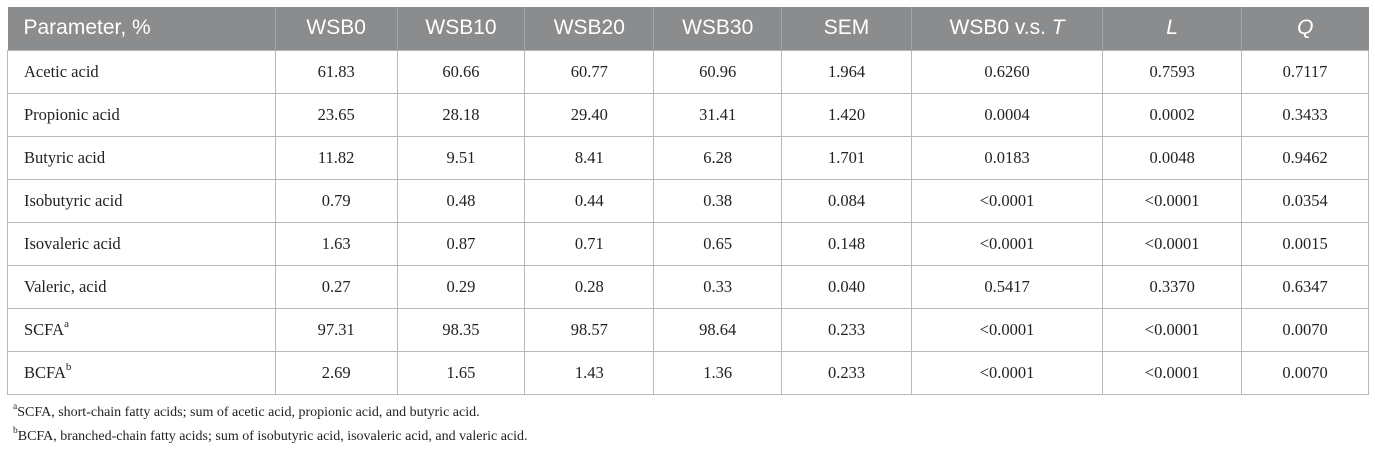 This screenshot has height=452, width=1375. What do you see at coordinates (846, 286) in the screenshot?
I see `table-cell: 0.040` at bounding box center [846, 286].